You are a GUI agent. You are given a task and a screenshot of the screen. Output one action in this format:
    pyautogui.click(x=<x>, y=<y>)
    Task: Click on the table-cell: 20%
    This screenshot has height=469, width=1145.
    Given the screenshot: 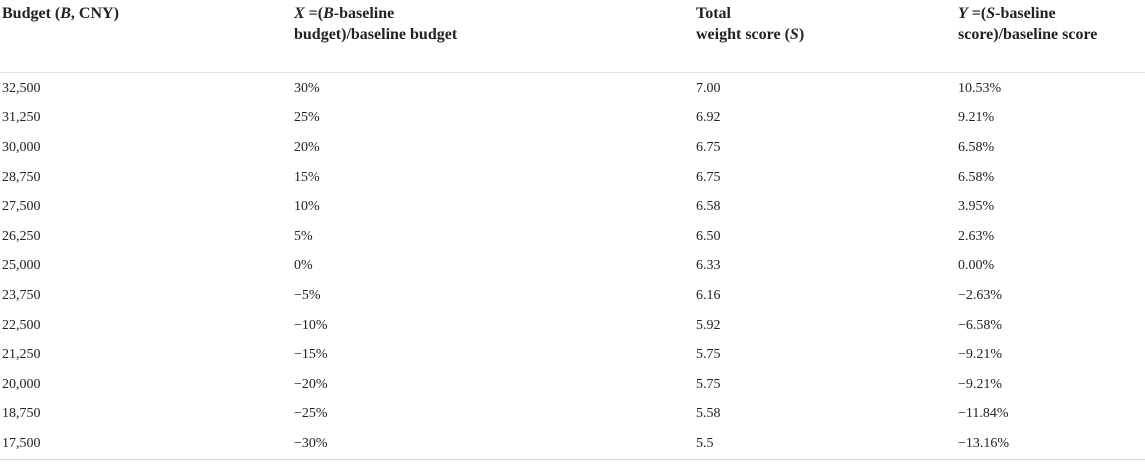 What is the action you would take?
    pyautogui.click(x=307, y=147)
    